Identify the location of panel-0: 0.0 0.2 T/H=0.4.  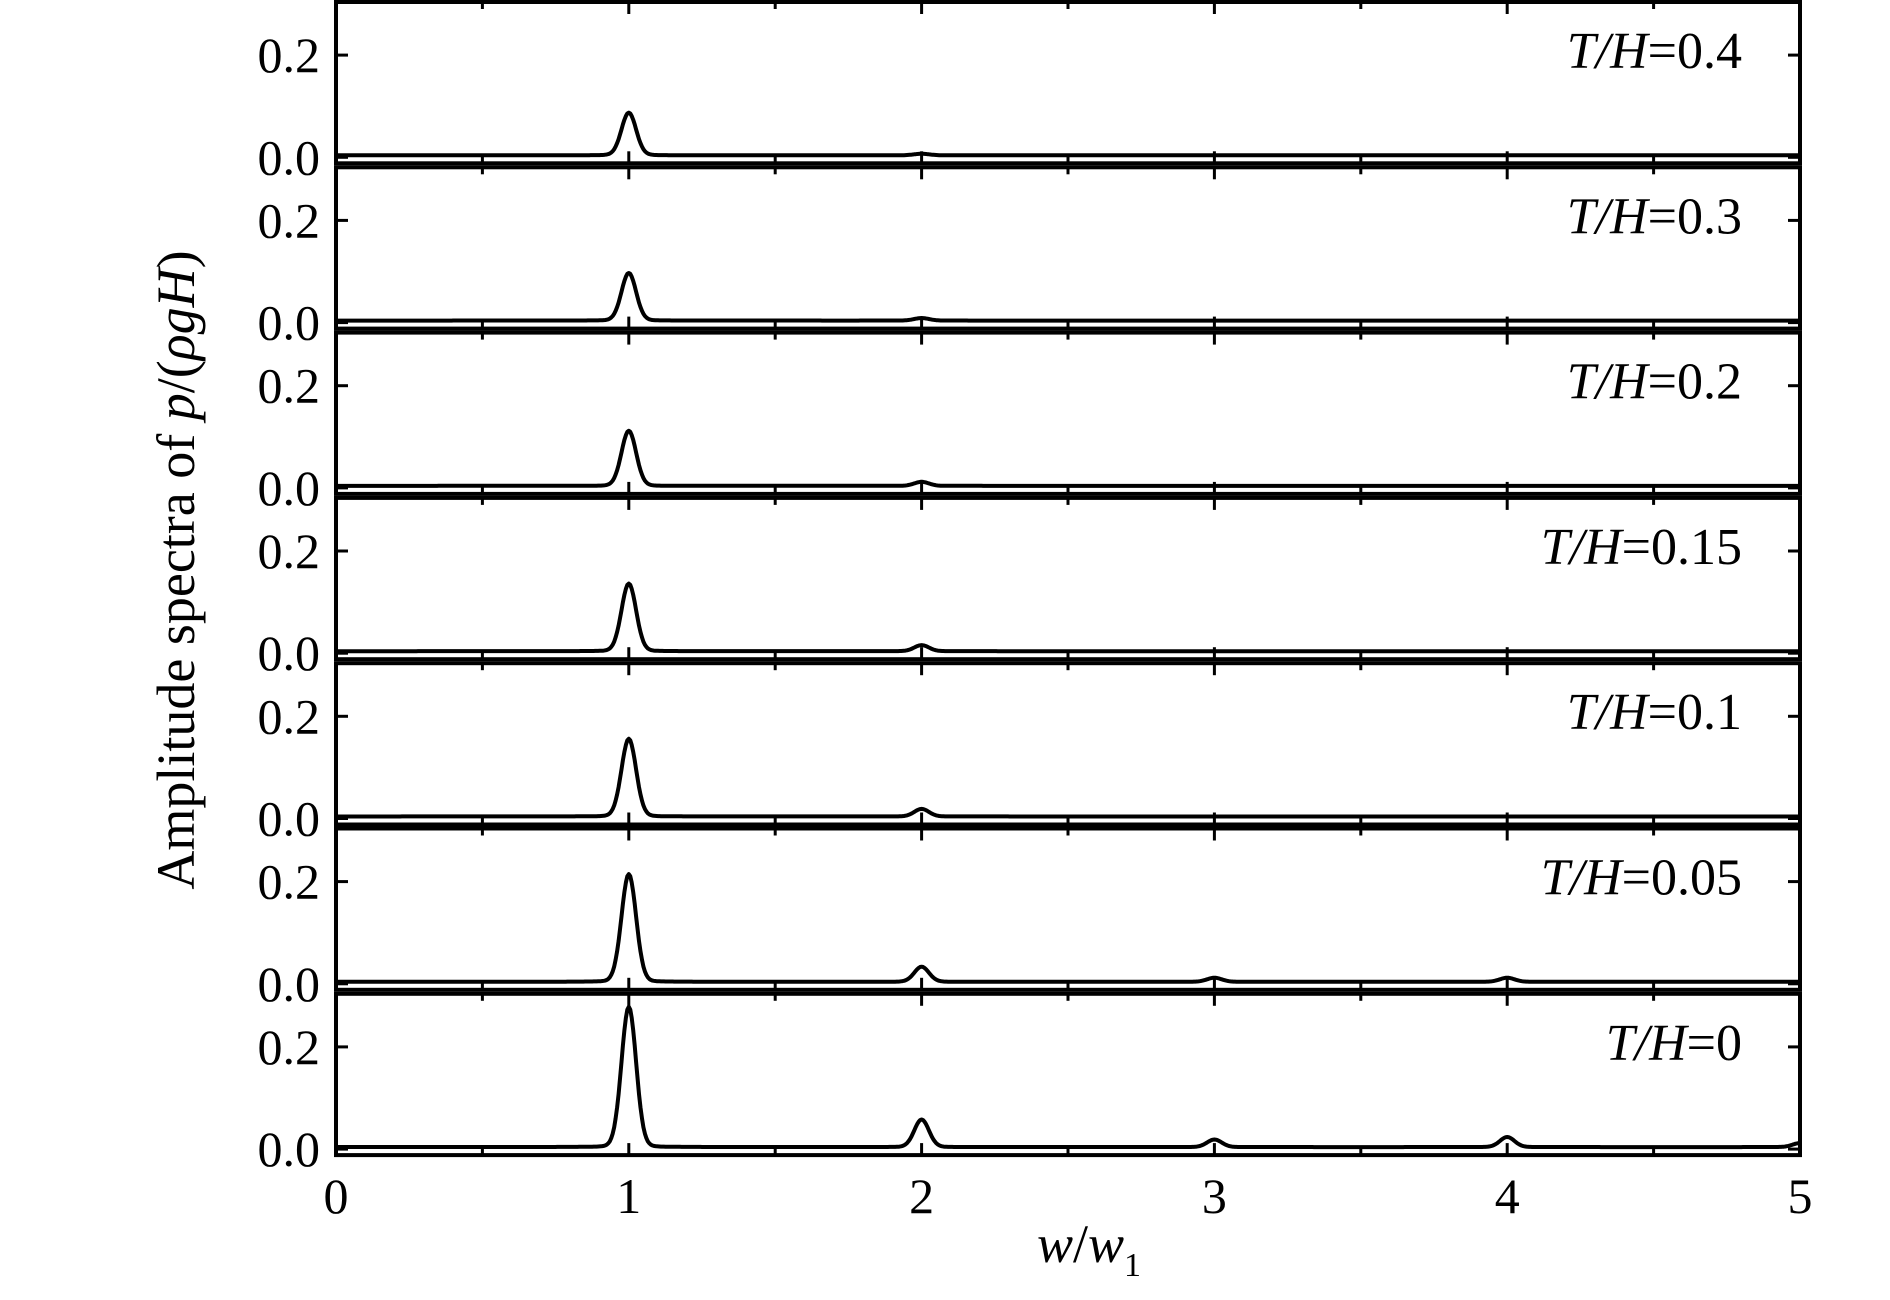
(1030, 92).